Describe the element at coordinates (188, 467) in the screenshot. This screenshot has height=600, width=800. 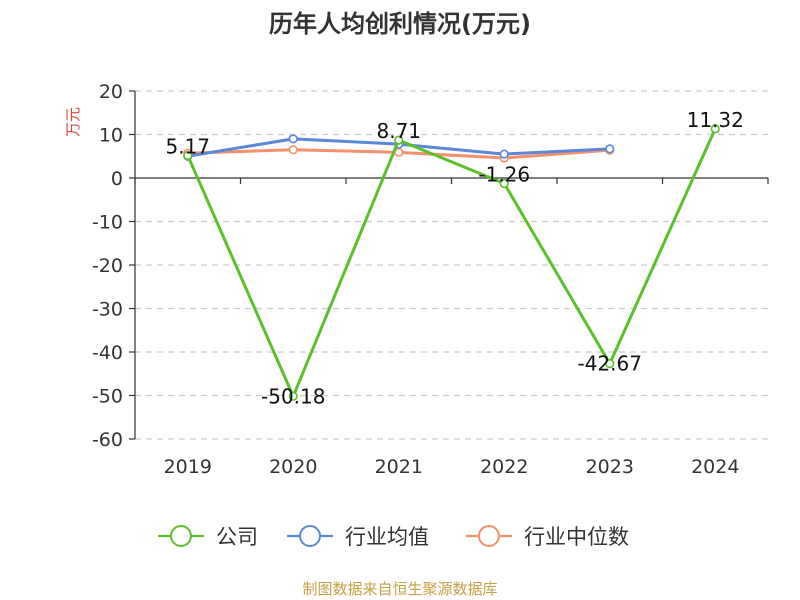
I see `x-tick-label: 2019` at that location.